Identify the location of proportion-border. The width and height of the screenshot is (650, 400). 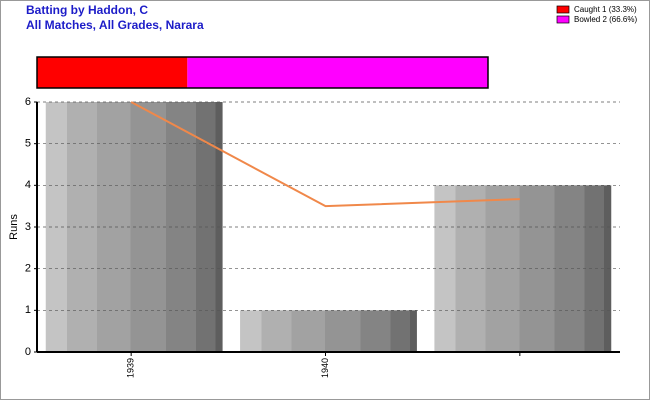
(262, 72).